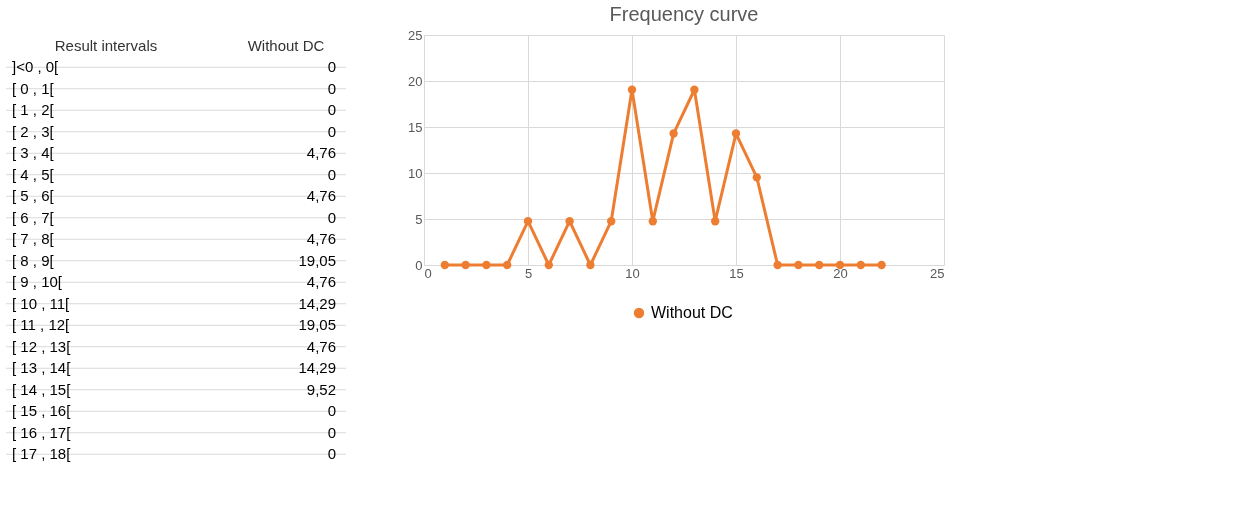 The height and width of the screenshot is (529, 1247). What do you see at coordinates (42, 432) in the screenshot?
I see `category-label: [ 16 , 17[` at bounding box center [42, 432].